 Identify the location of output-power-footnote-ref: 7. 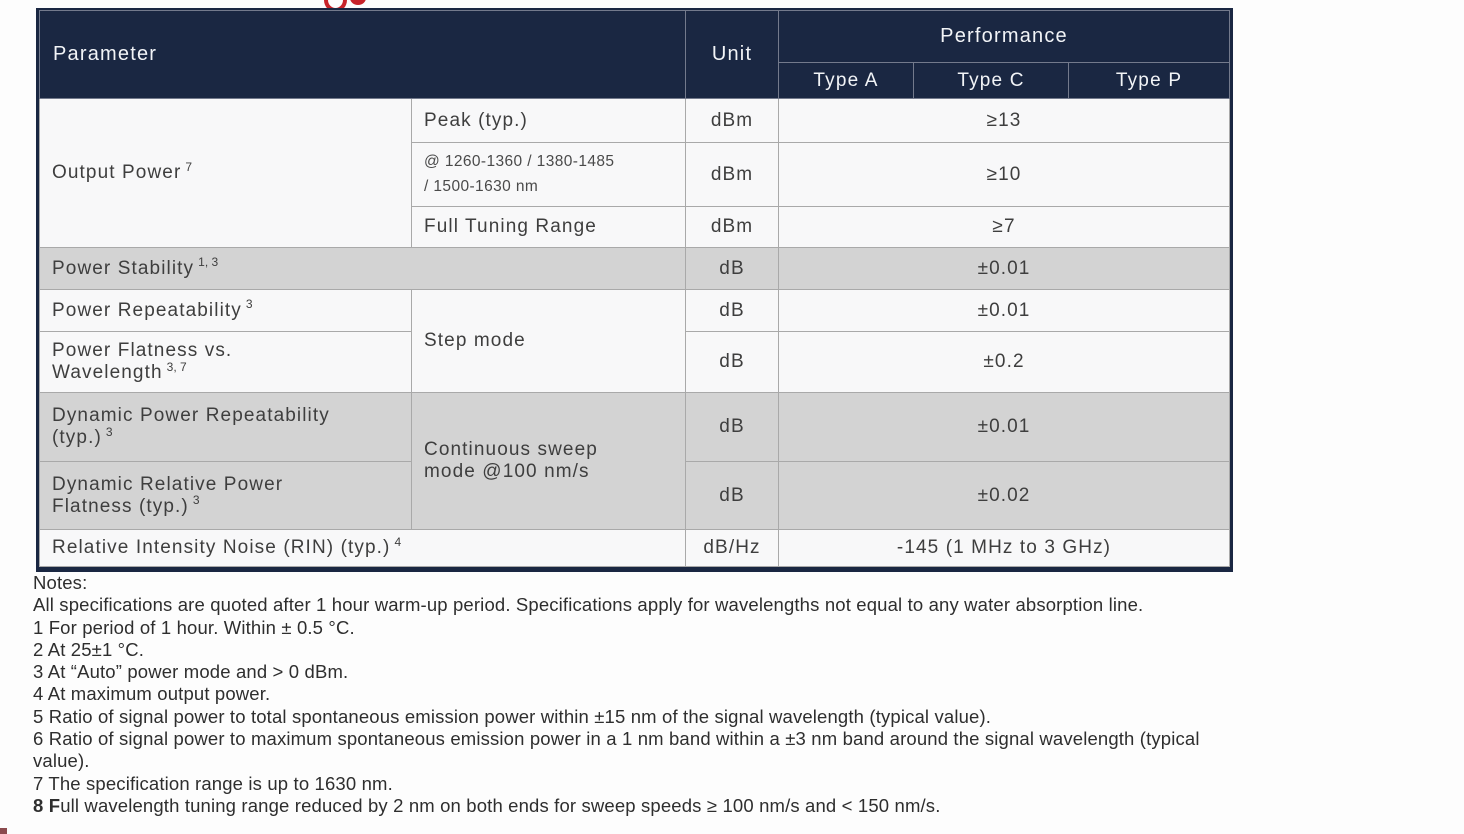
(189, 166).